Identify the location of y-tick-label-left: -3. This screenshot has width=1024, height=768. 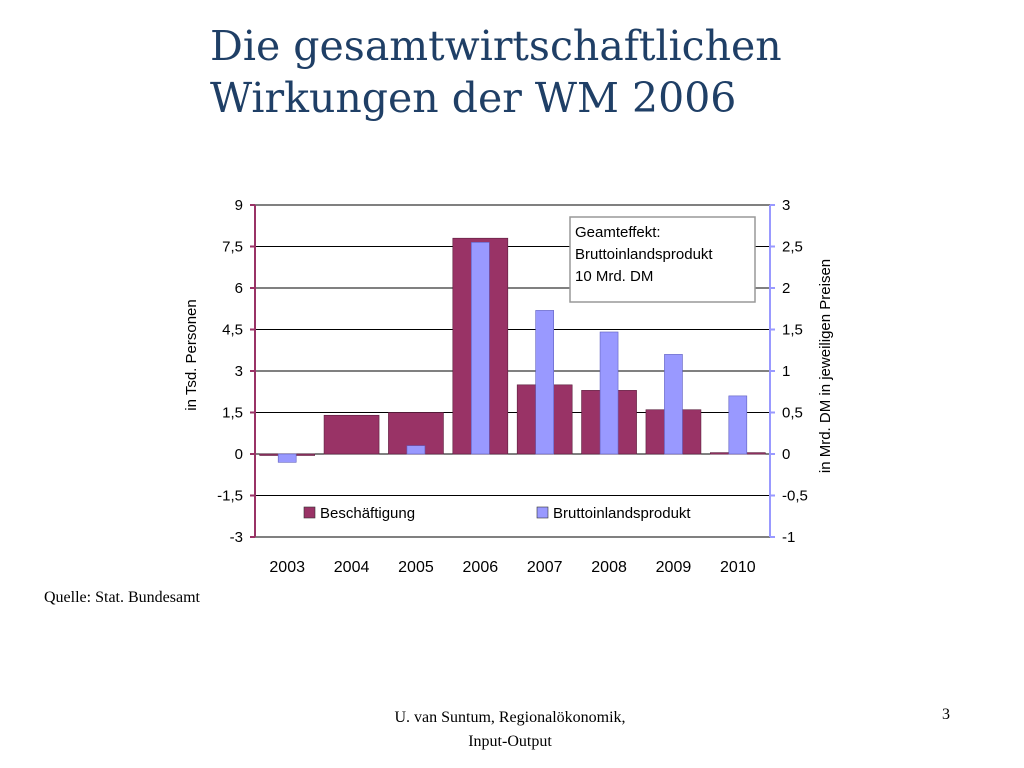
(236, 537).